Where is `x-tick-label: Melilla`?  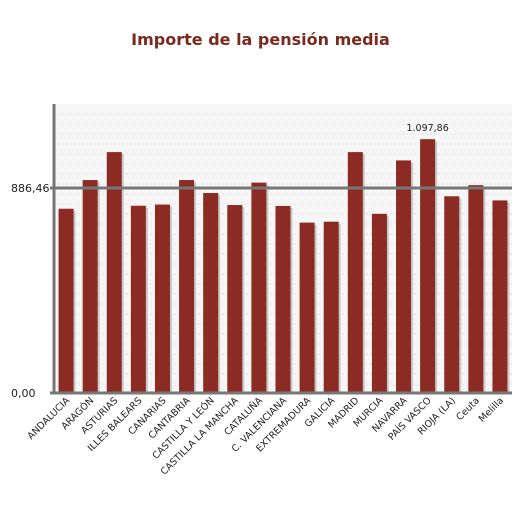 x-tick-label: Melilla is located at coordinates (491, 409).